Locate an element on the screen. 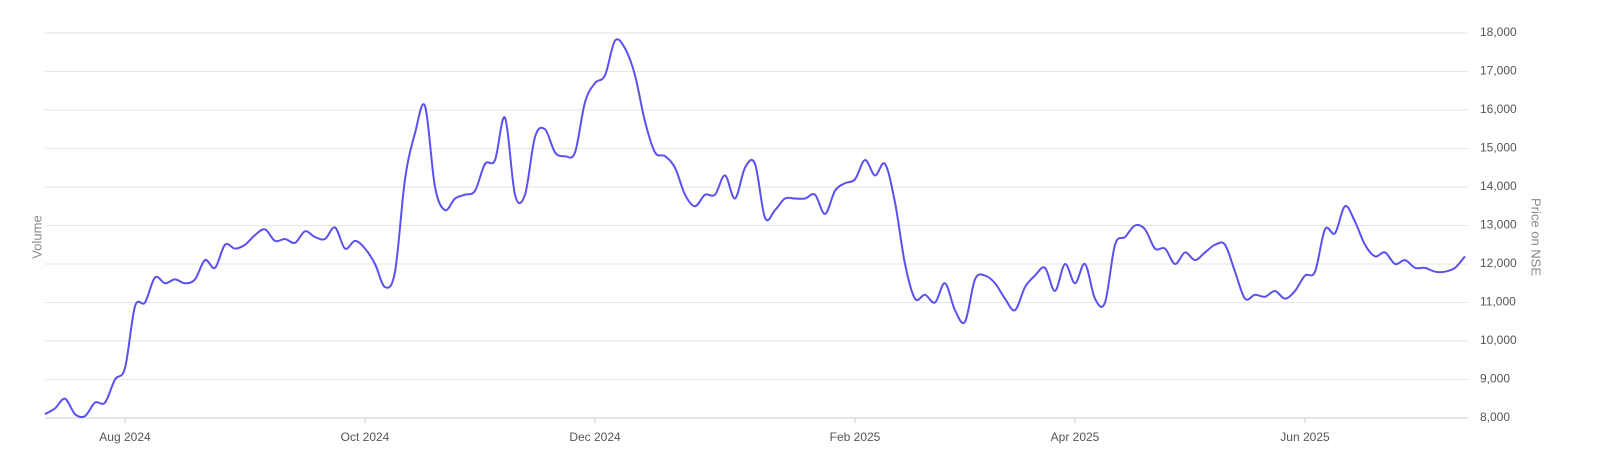  x-tick-label: Jun 2025 is located at coordinates (1305, 437).